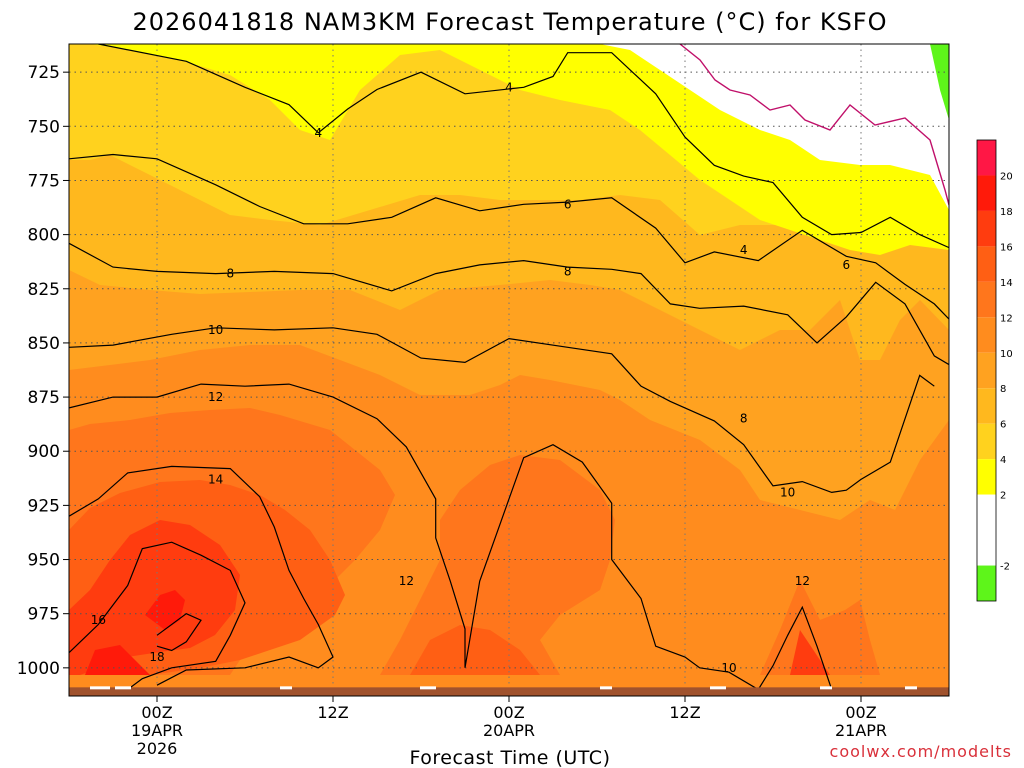  I want to click on y-tick-label-1000: 1000, so click(38, 669).